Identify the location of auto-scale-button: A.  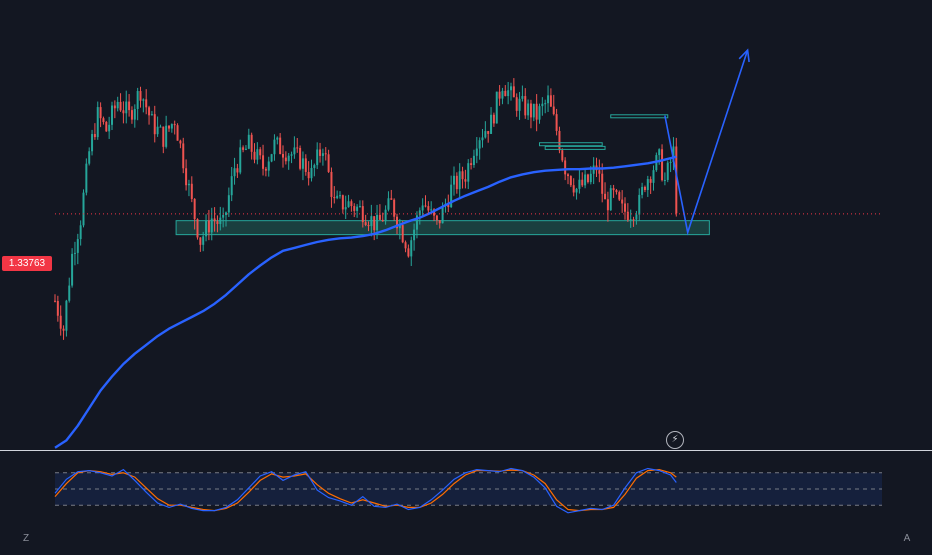
(907, 538).